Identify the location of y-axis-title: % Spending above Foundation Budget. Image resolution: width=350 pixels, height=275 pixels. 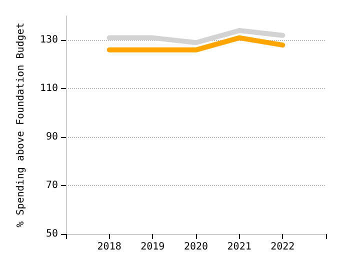
(21, 125).